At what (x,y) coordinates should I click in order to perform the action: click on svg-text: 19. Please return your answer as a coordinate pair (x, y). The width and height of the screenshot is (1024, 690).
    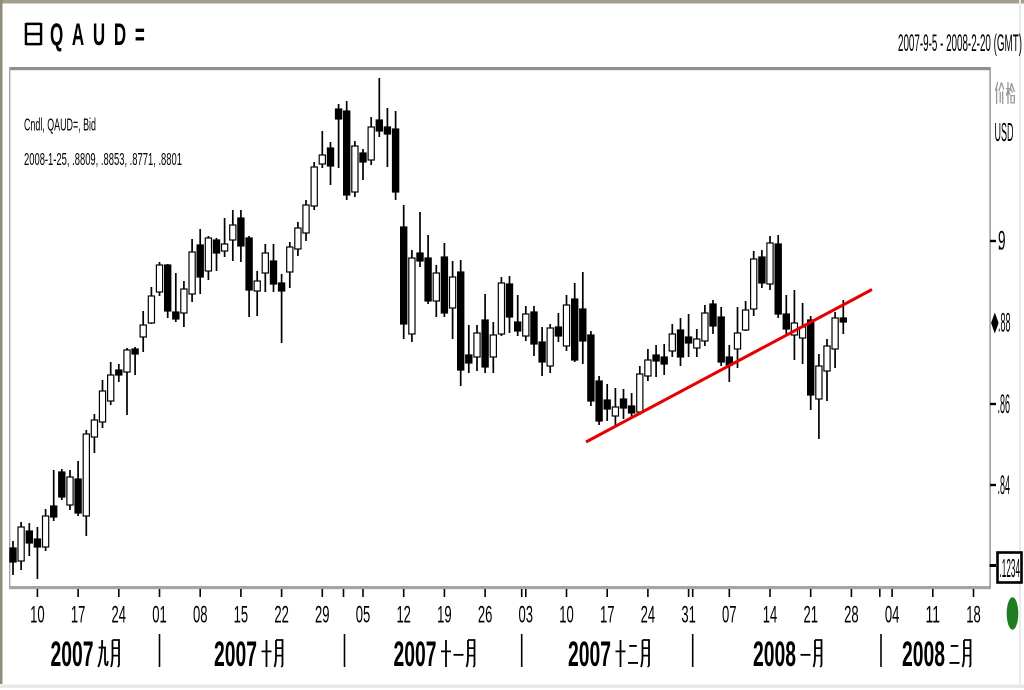
    Looking at the image, I should click on (444, 615).